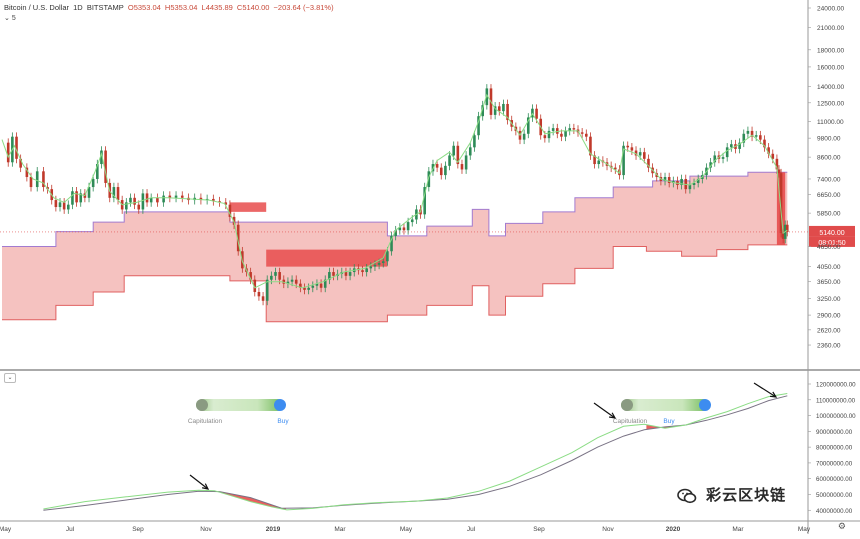 The height and width of the screenshot is (539, 860). I want to click on price-tick-label: 16000.00, so click(830, 67).